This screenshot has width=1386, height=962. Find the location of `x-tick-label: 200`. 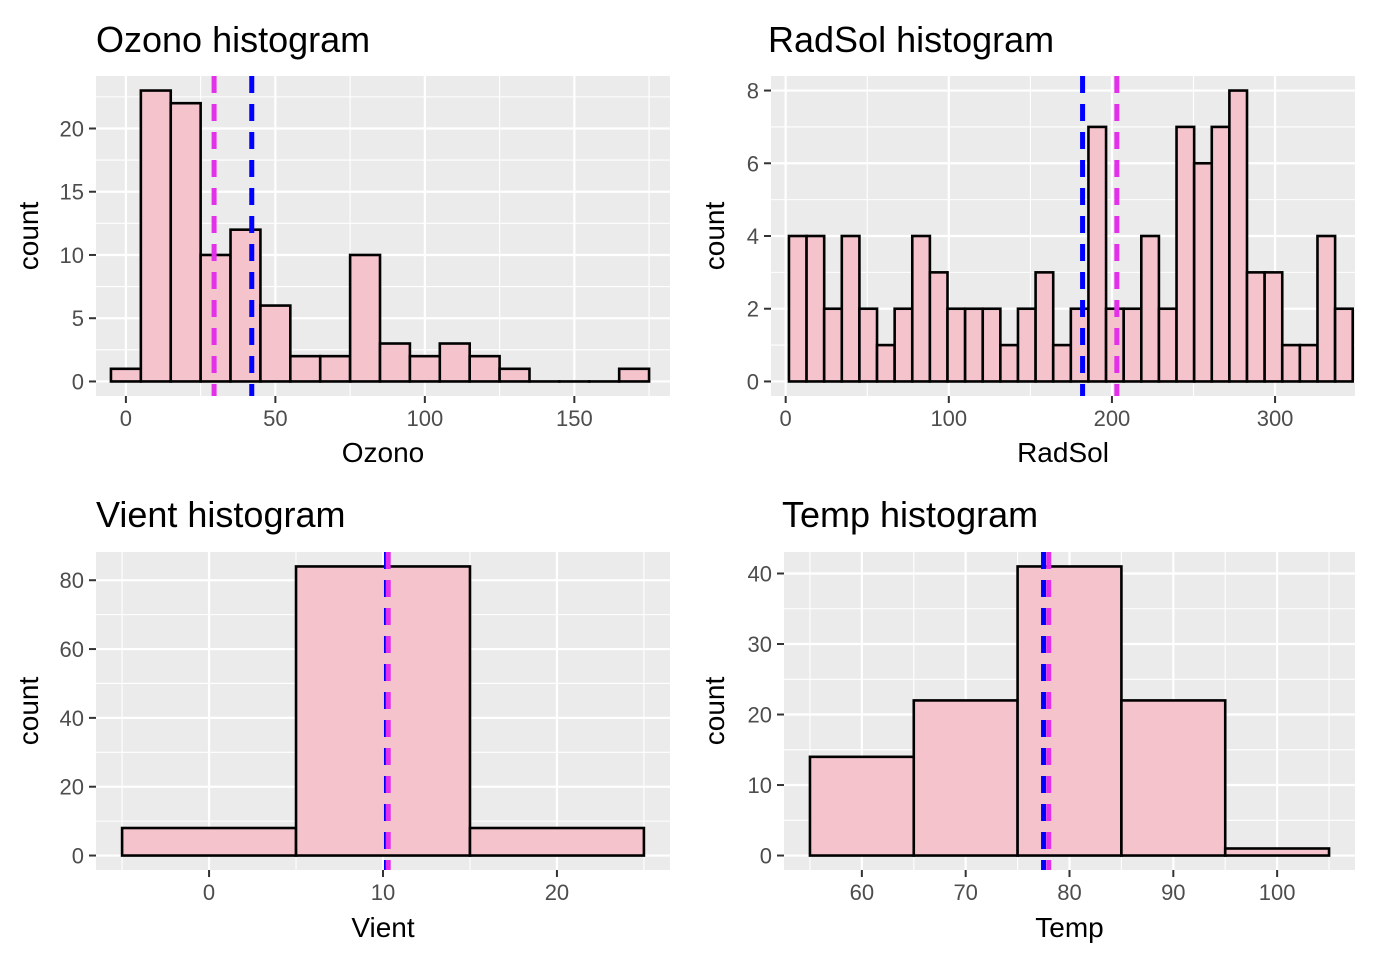

x-tick-label: 200 is located at coordinates (1112, 418).